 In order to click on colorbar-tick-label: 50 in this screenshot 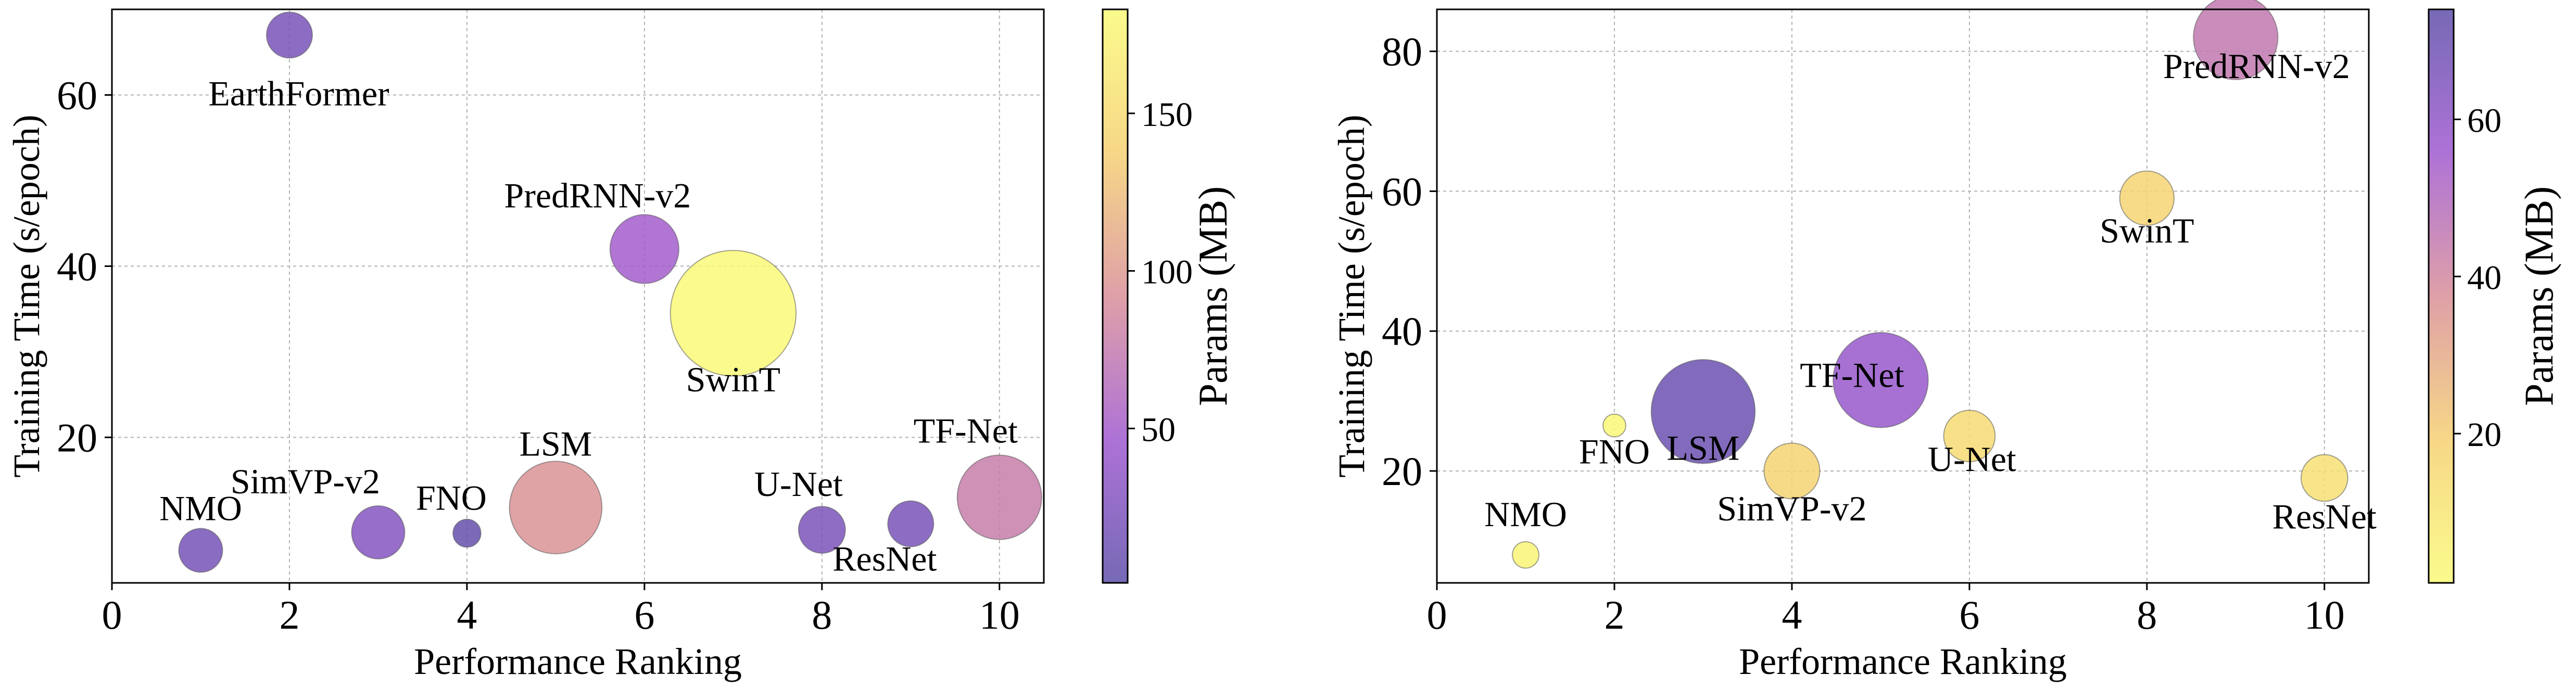, I will do `click(1158, 430)`.